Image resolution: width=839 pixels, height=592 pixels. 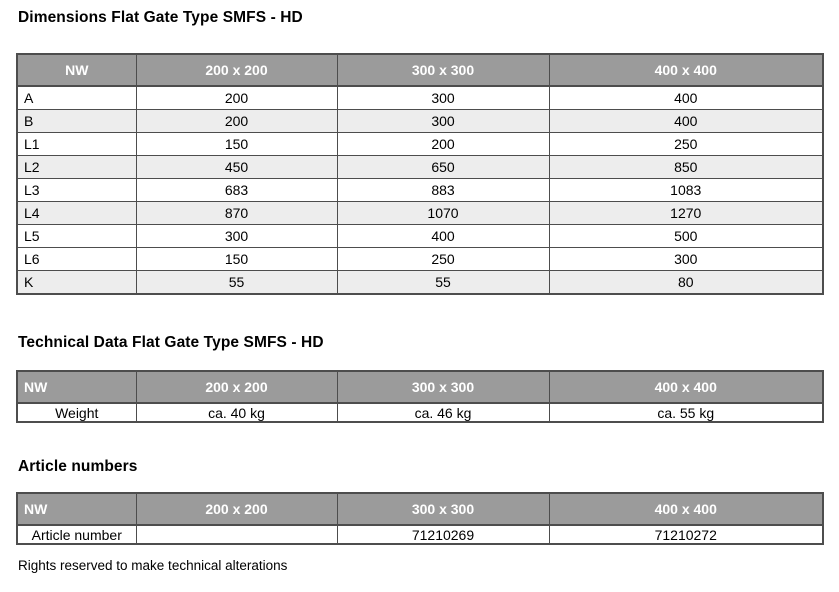 What do you see at coordinates (686, 509) in the screenshot?
I see `articles-header-400x400: 400 x 400` at bounding box center [686, 509].